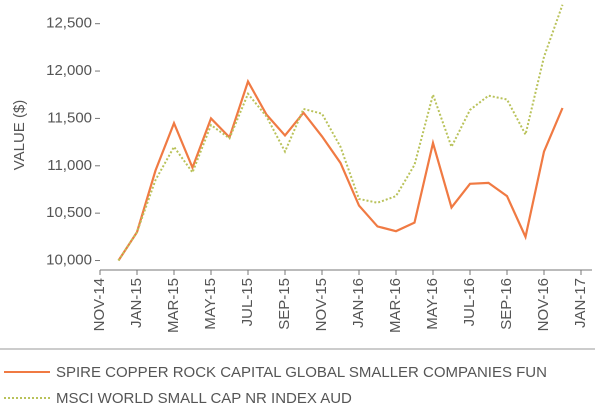 This screenshot has height=410, width=595. Describe the element at coordinates (543, 304) in the screenshot. I see `x-tick-label: NOV-16` at that location.